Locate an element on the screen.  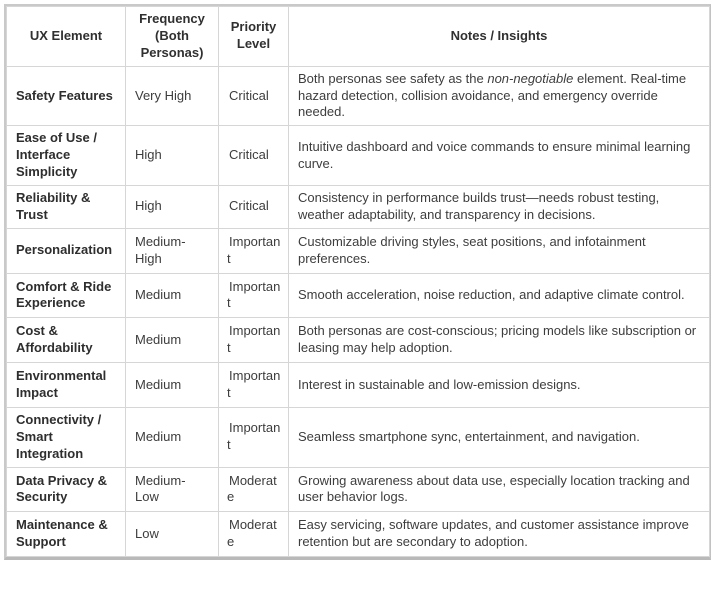
cell-frequency: Very High is located at coordinates (172, 96).